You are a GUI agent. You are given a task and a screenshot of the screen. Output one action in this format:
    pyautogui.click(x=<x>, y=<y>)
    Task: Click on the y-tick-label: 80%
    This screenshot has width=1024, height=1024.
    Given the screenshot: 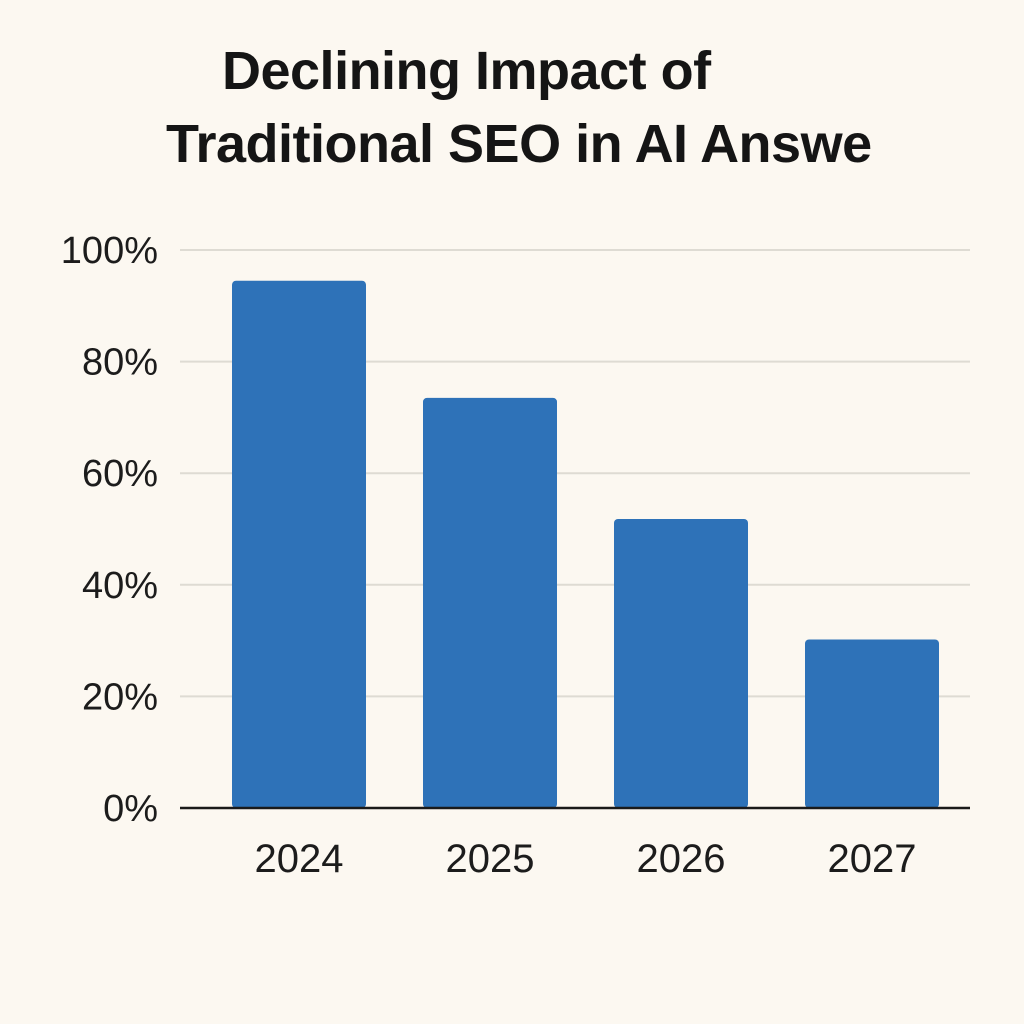 What is the action you would take?
    pyautogui.click(x=120, y=363)
    